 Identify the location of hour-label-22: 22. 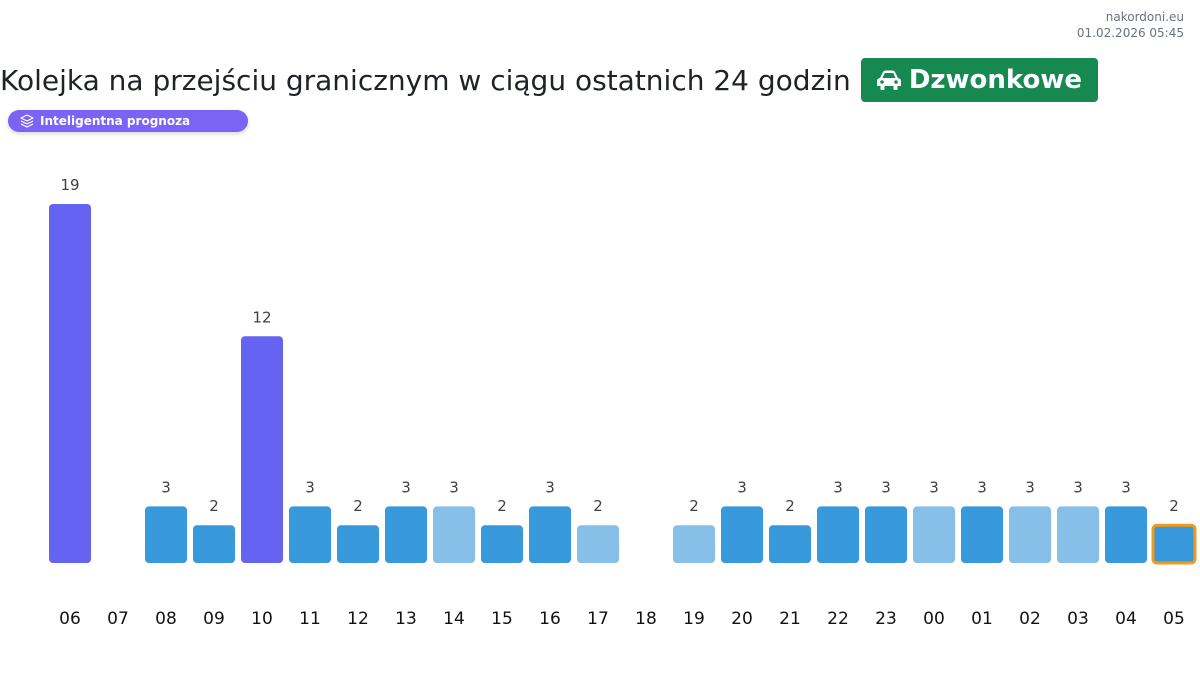
(838, 619).